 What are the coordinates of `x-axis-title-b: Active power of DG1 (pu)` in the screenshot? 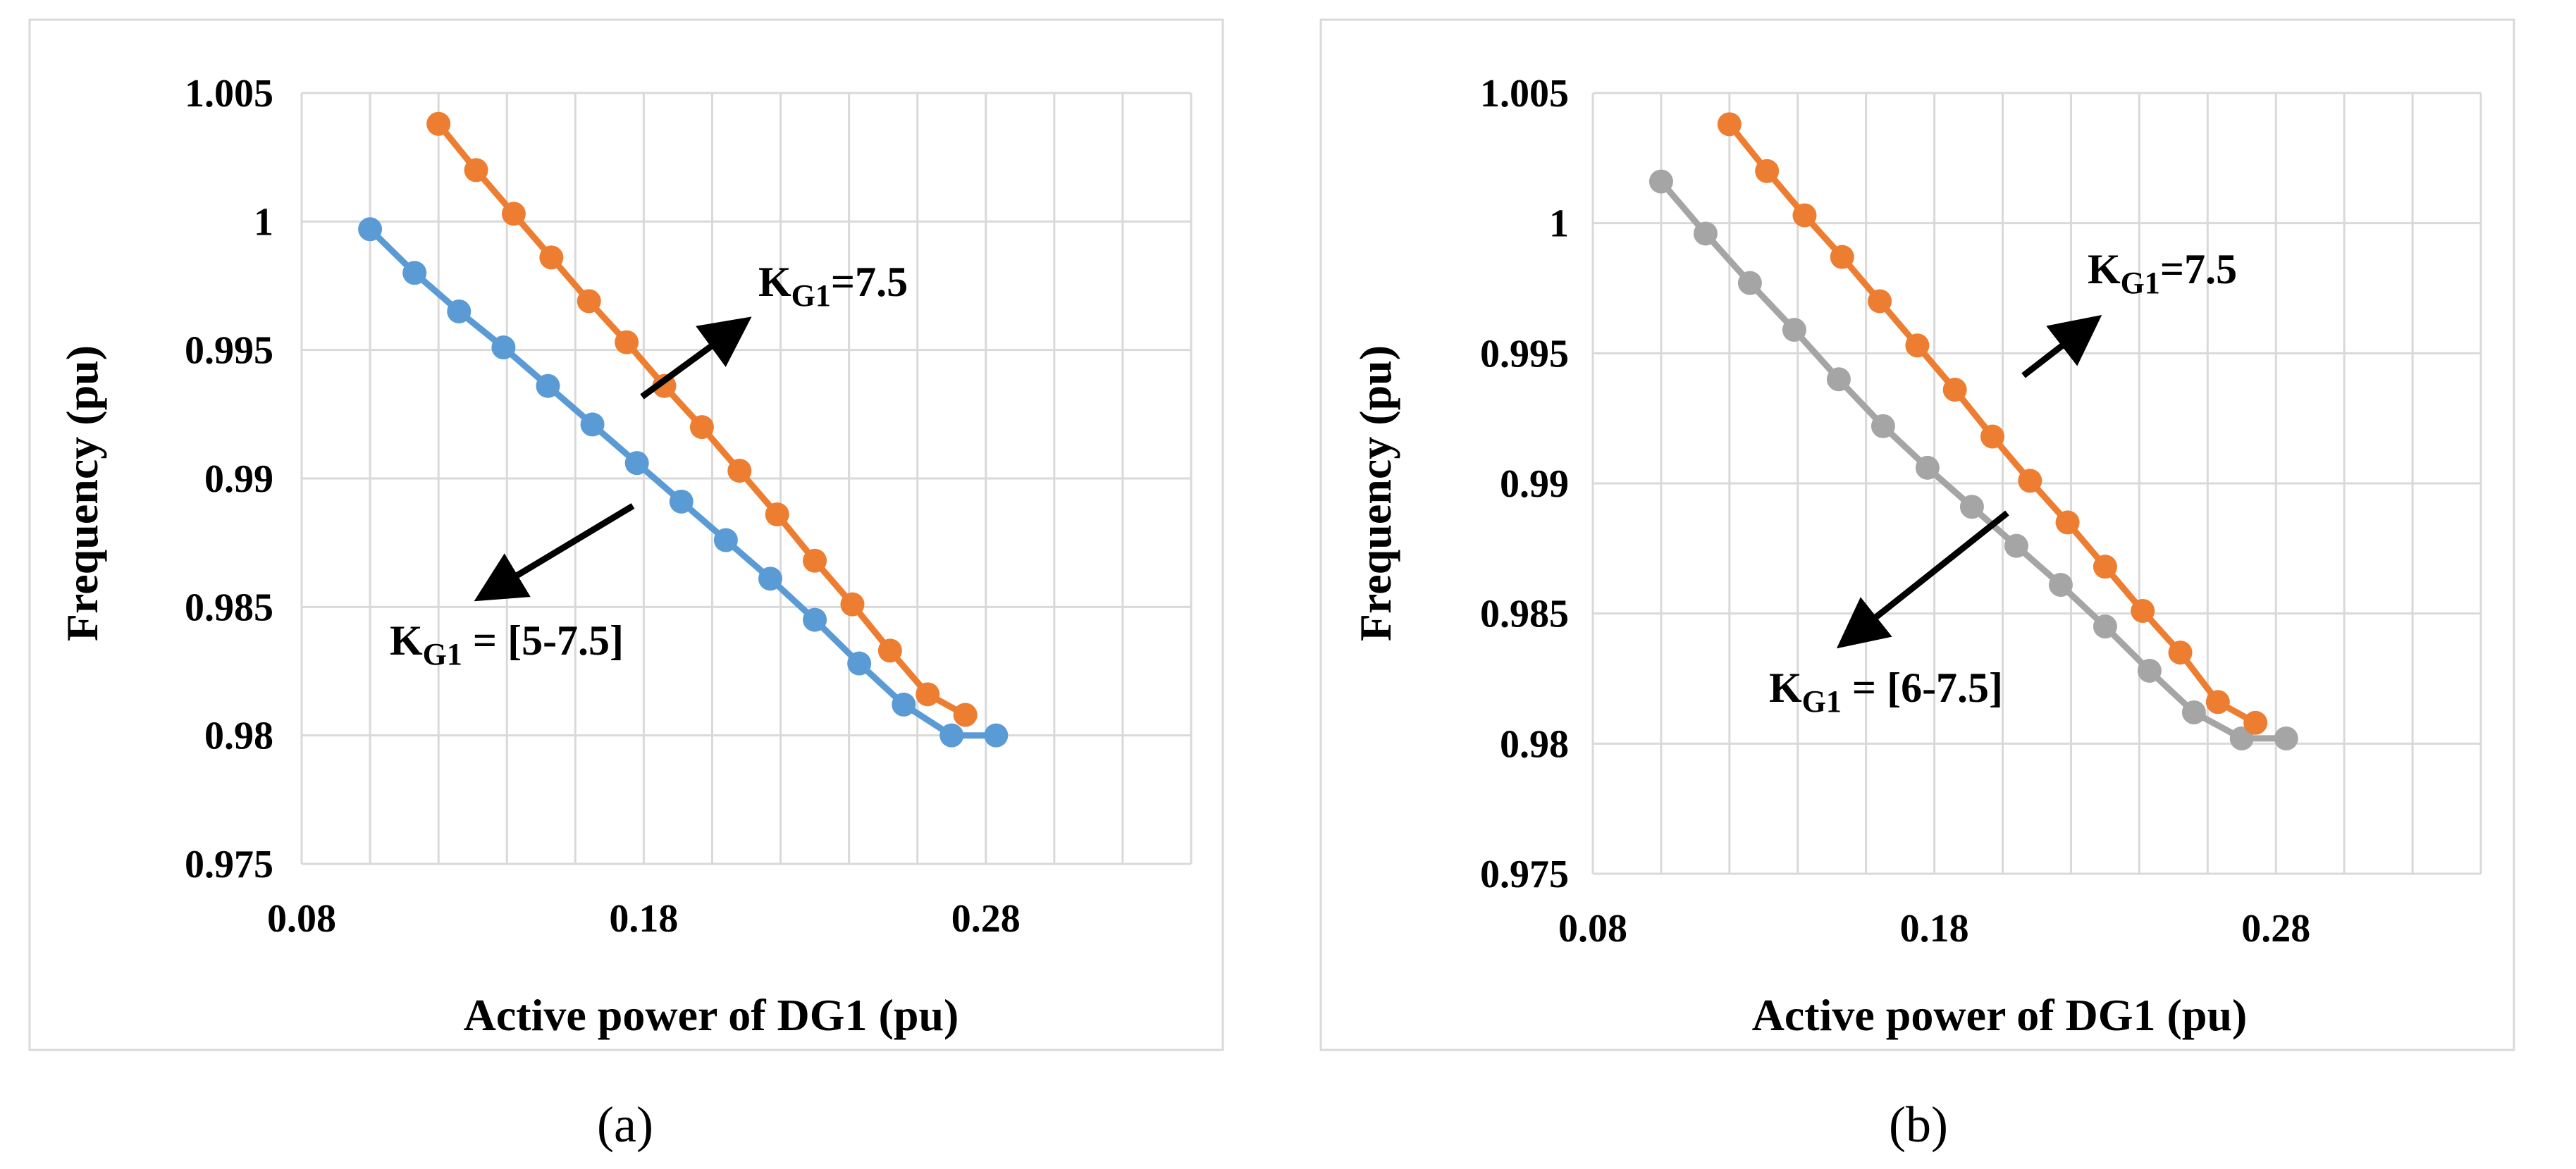 It's located at (2000, 1015).